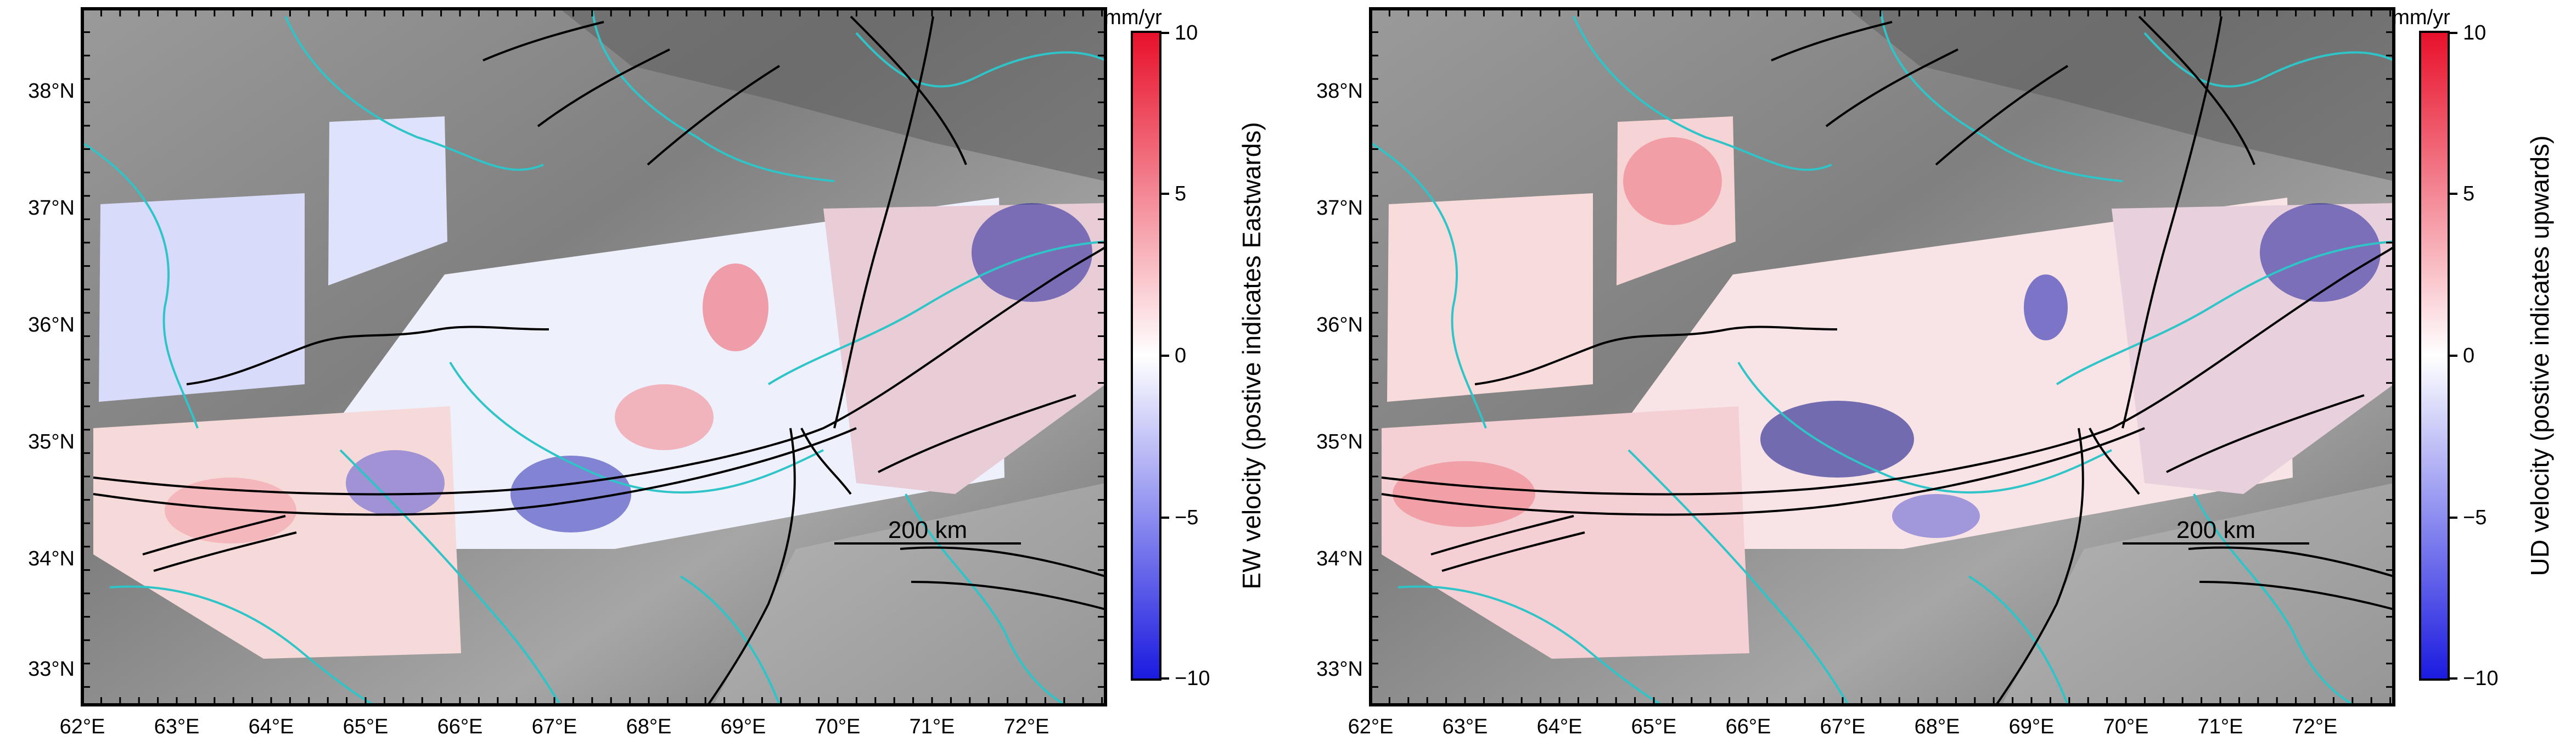 This screenshot has width=2576, height=746. What do you see at coordinates (2315, 726) in the screenshot?
I see `lon-label-72: 72°E` at bounding box center [2315, 726].